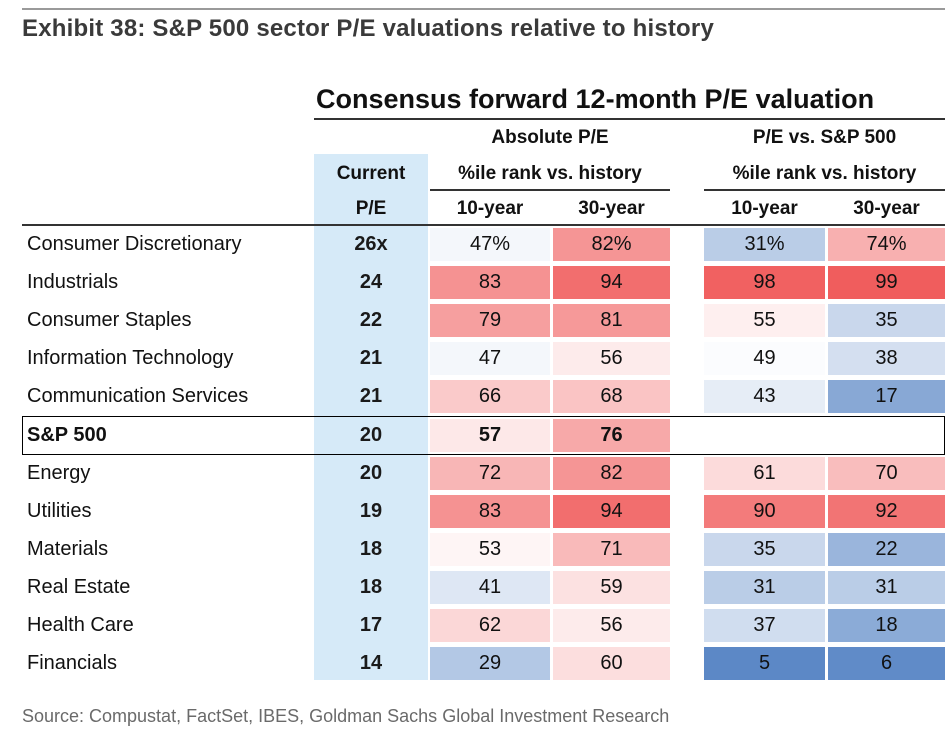 The height and width of the screenshot is (736, 945). What do you see at coordinates (764, 283) in the screenshot?
I see `percentile-cell-rel10: 98` at bounding box center [764, 283].